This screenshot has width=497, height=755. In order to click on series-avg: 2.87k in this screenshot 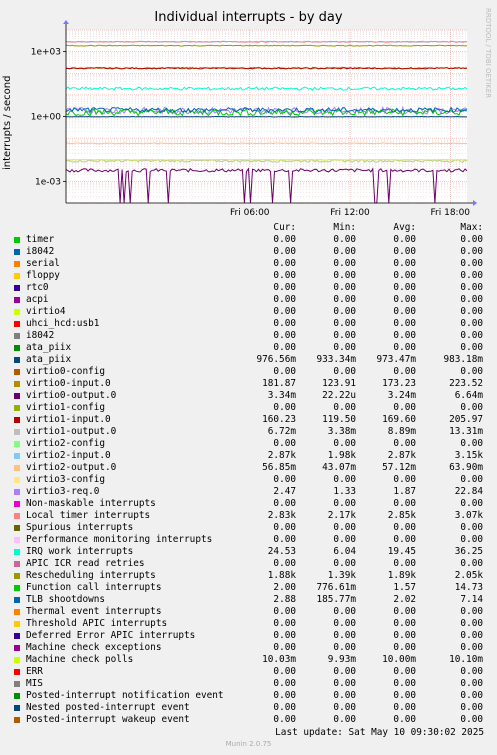, I will do `click(401, 455)`.